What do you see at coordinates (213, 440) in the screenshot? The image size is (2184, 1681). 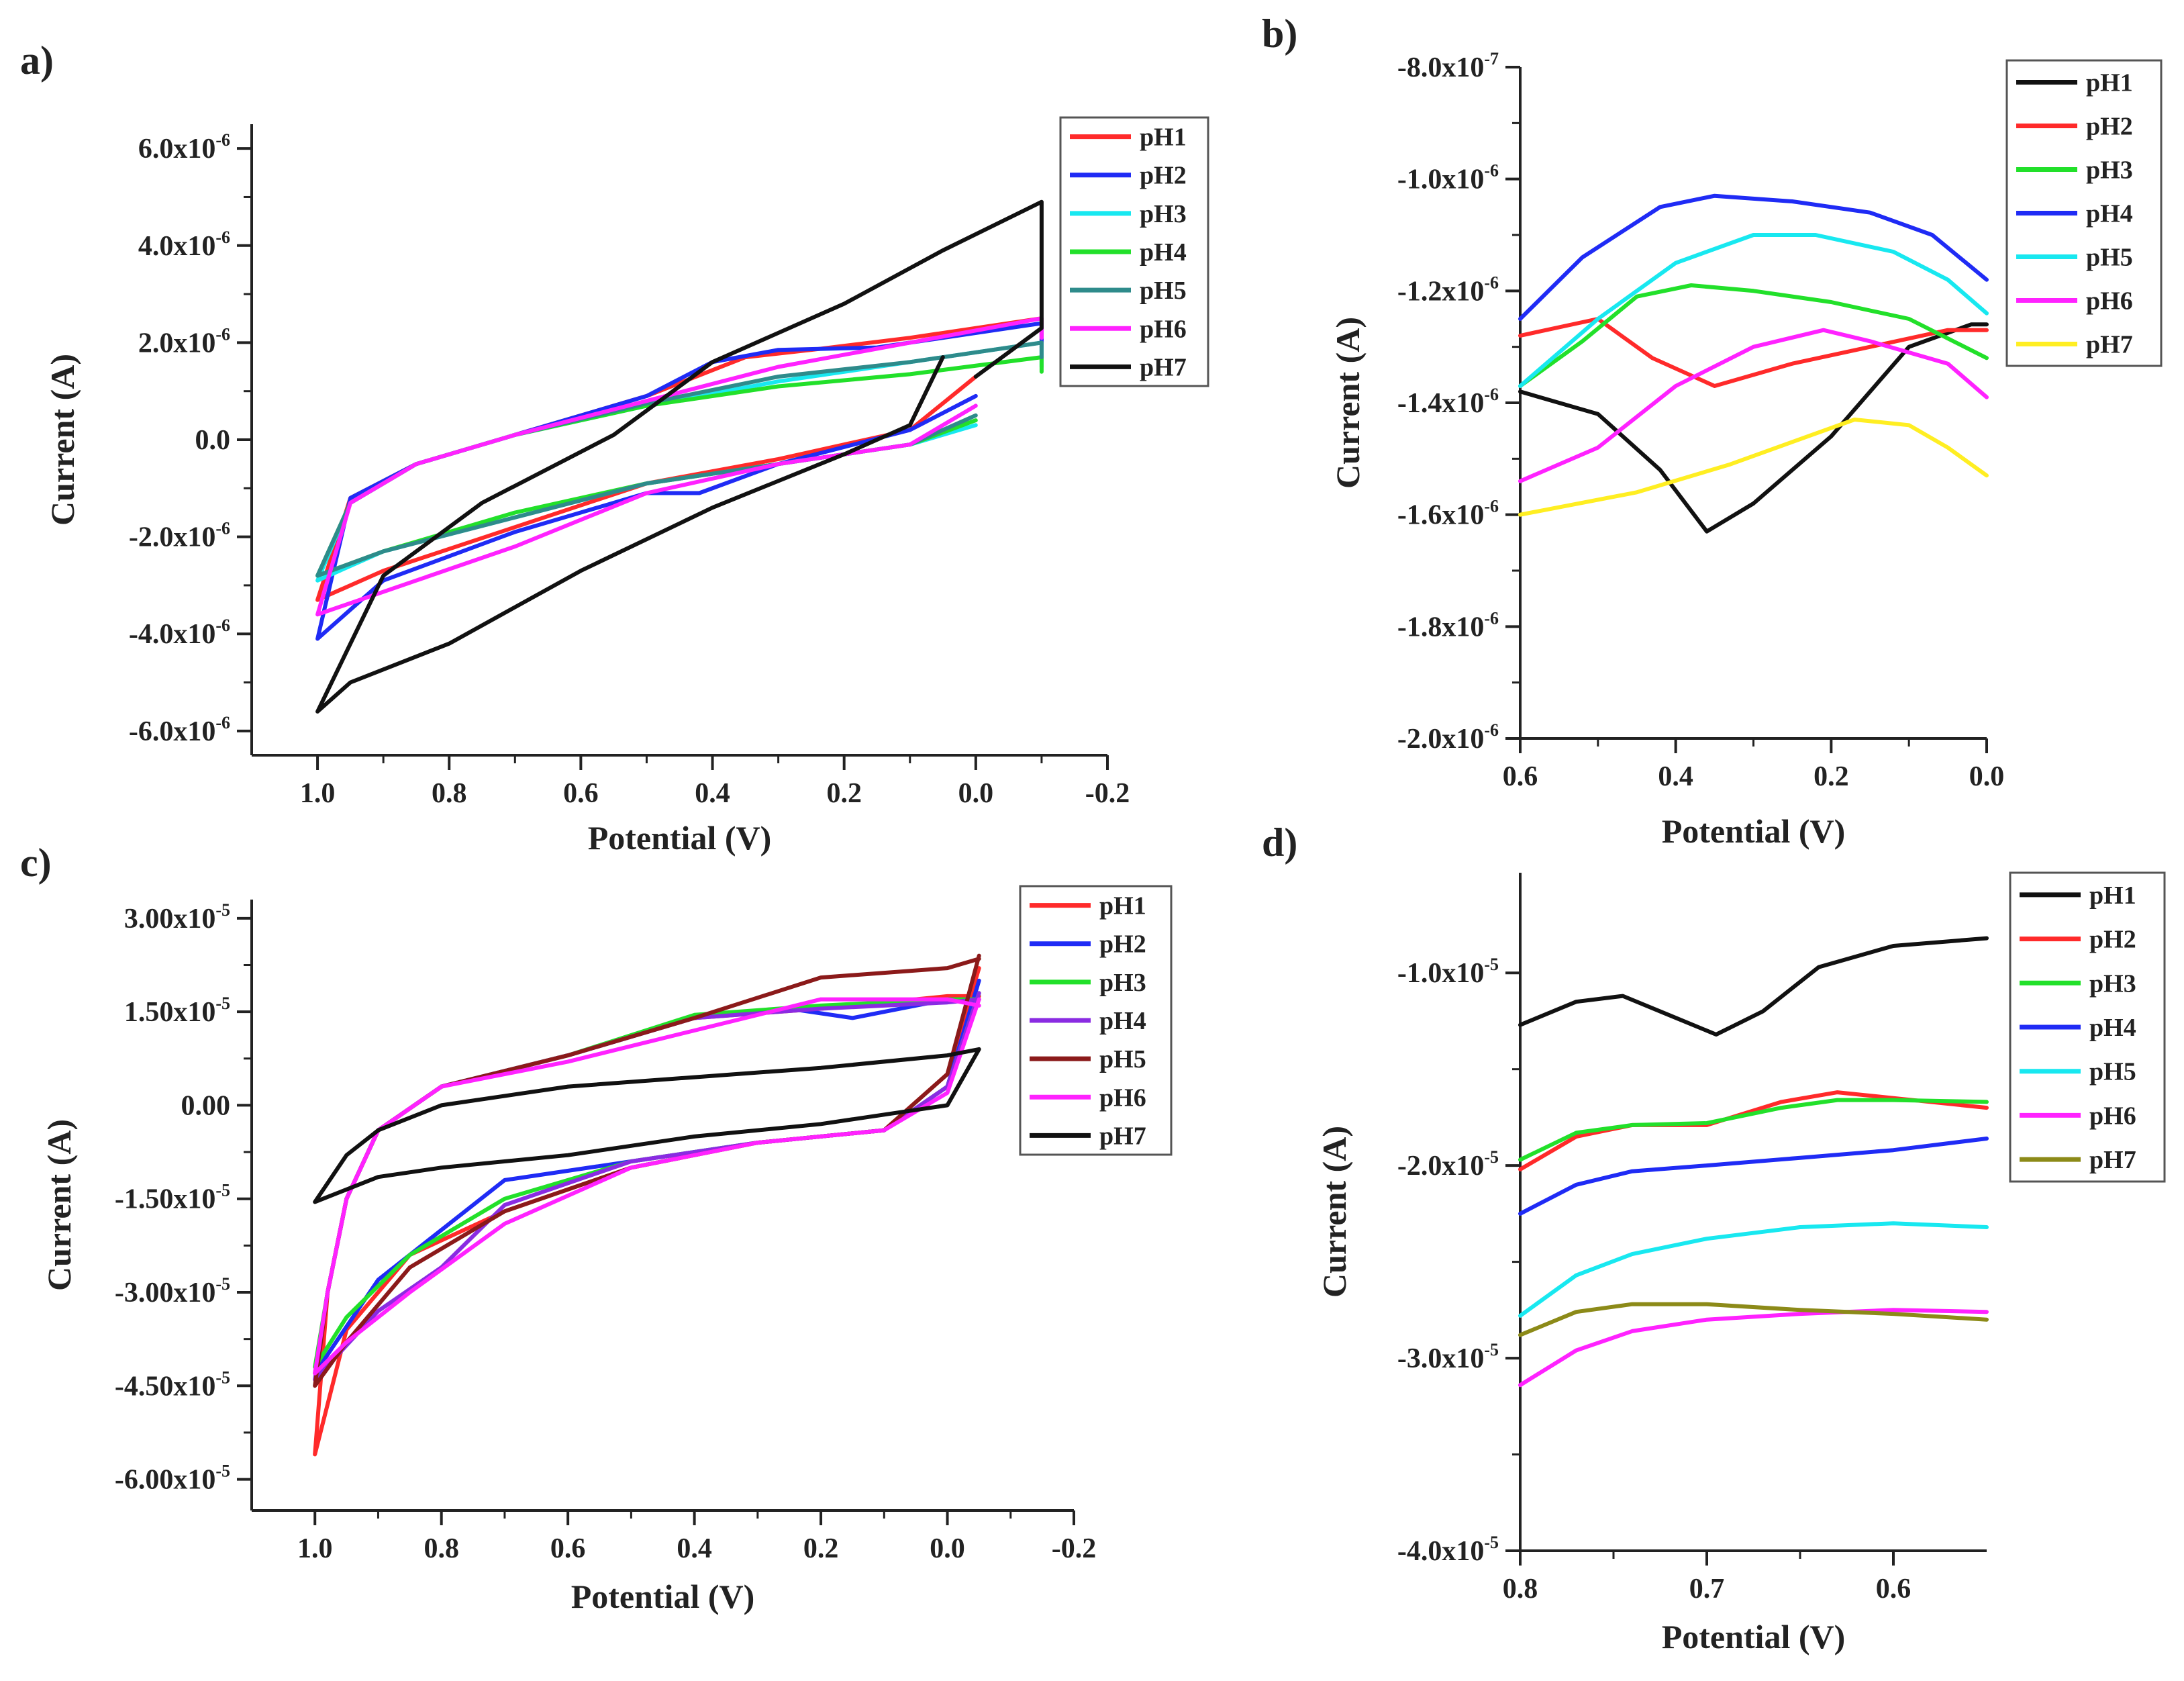 I see `y-tick-label-mantissa: 0.0` at bounding box center [213, 440].